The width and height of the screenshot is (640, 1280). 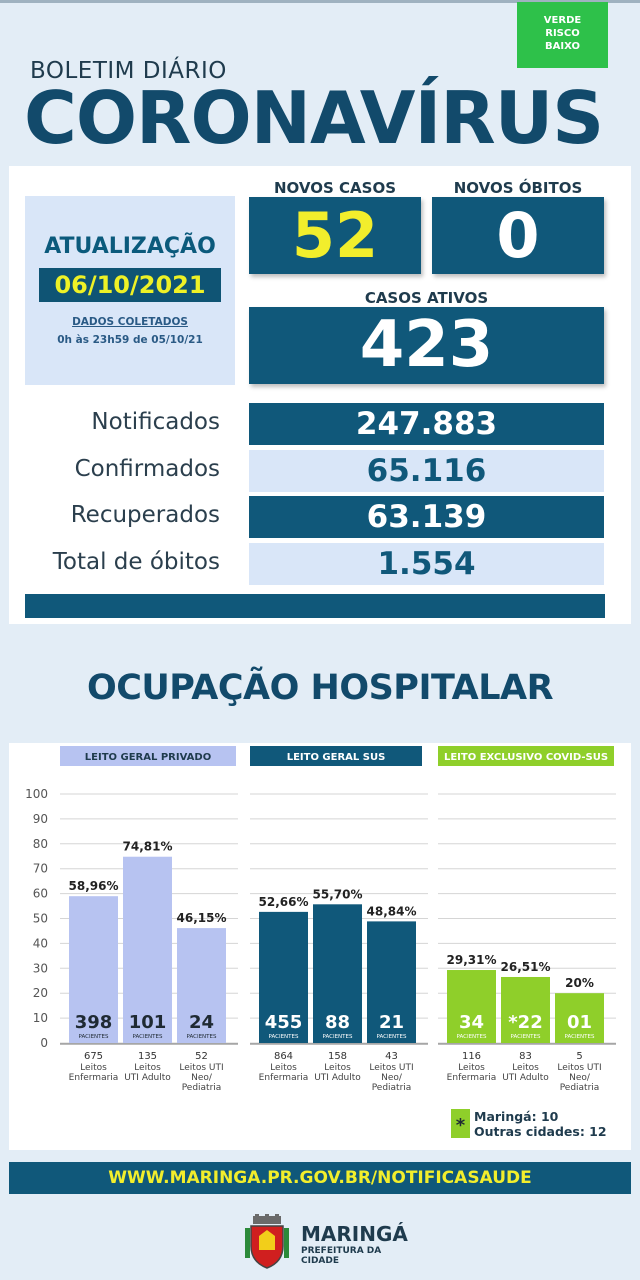 I want to click on bar-patient-count: 01, so click(x=579, y=1022).